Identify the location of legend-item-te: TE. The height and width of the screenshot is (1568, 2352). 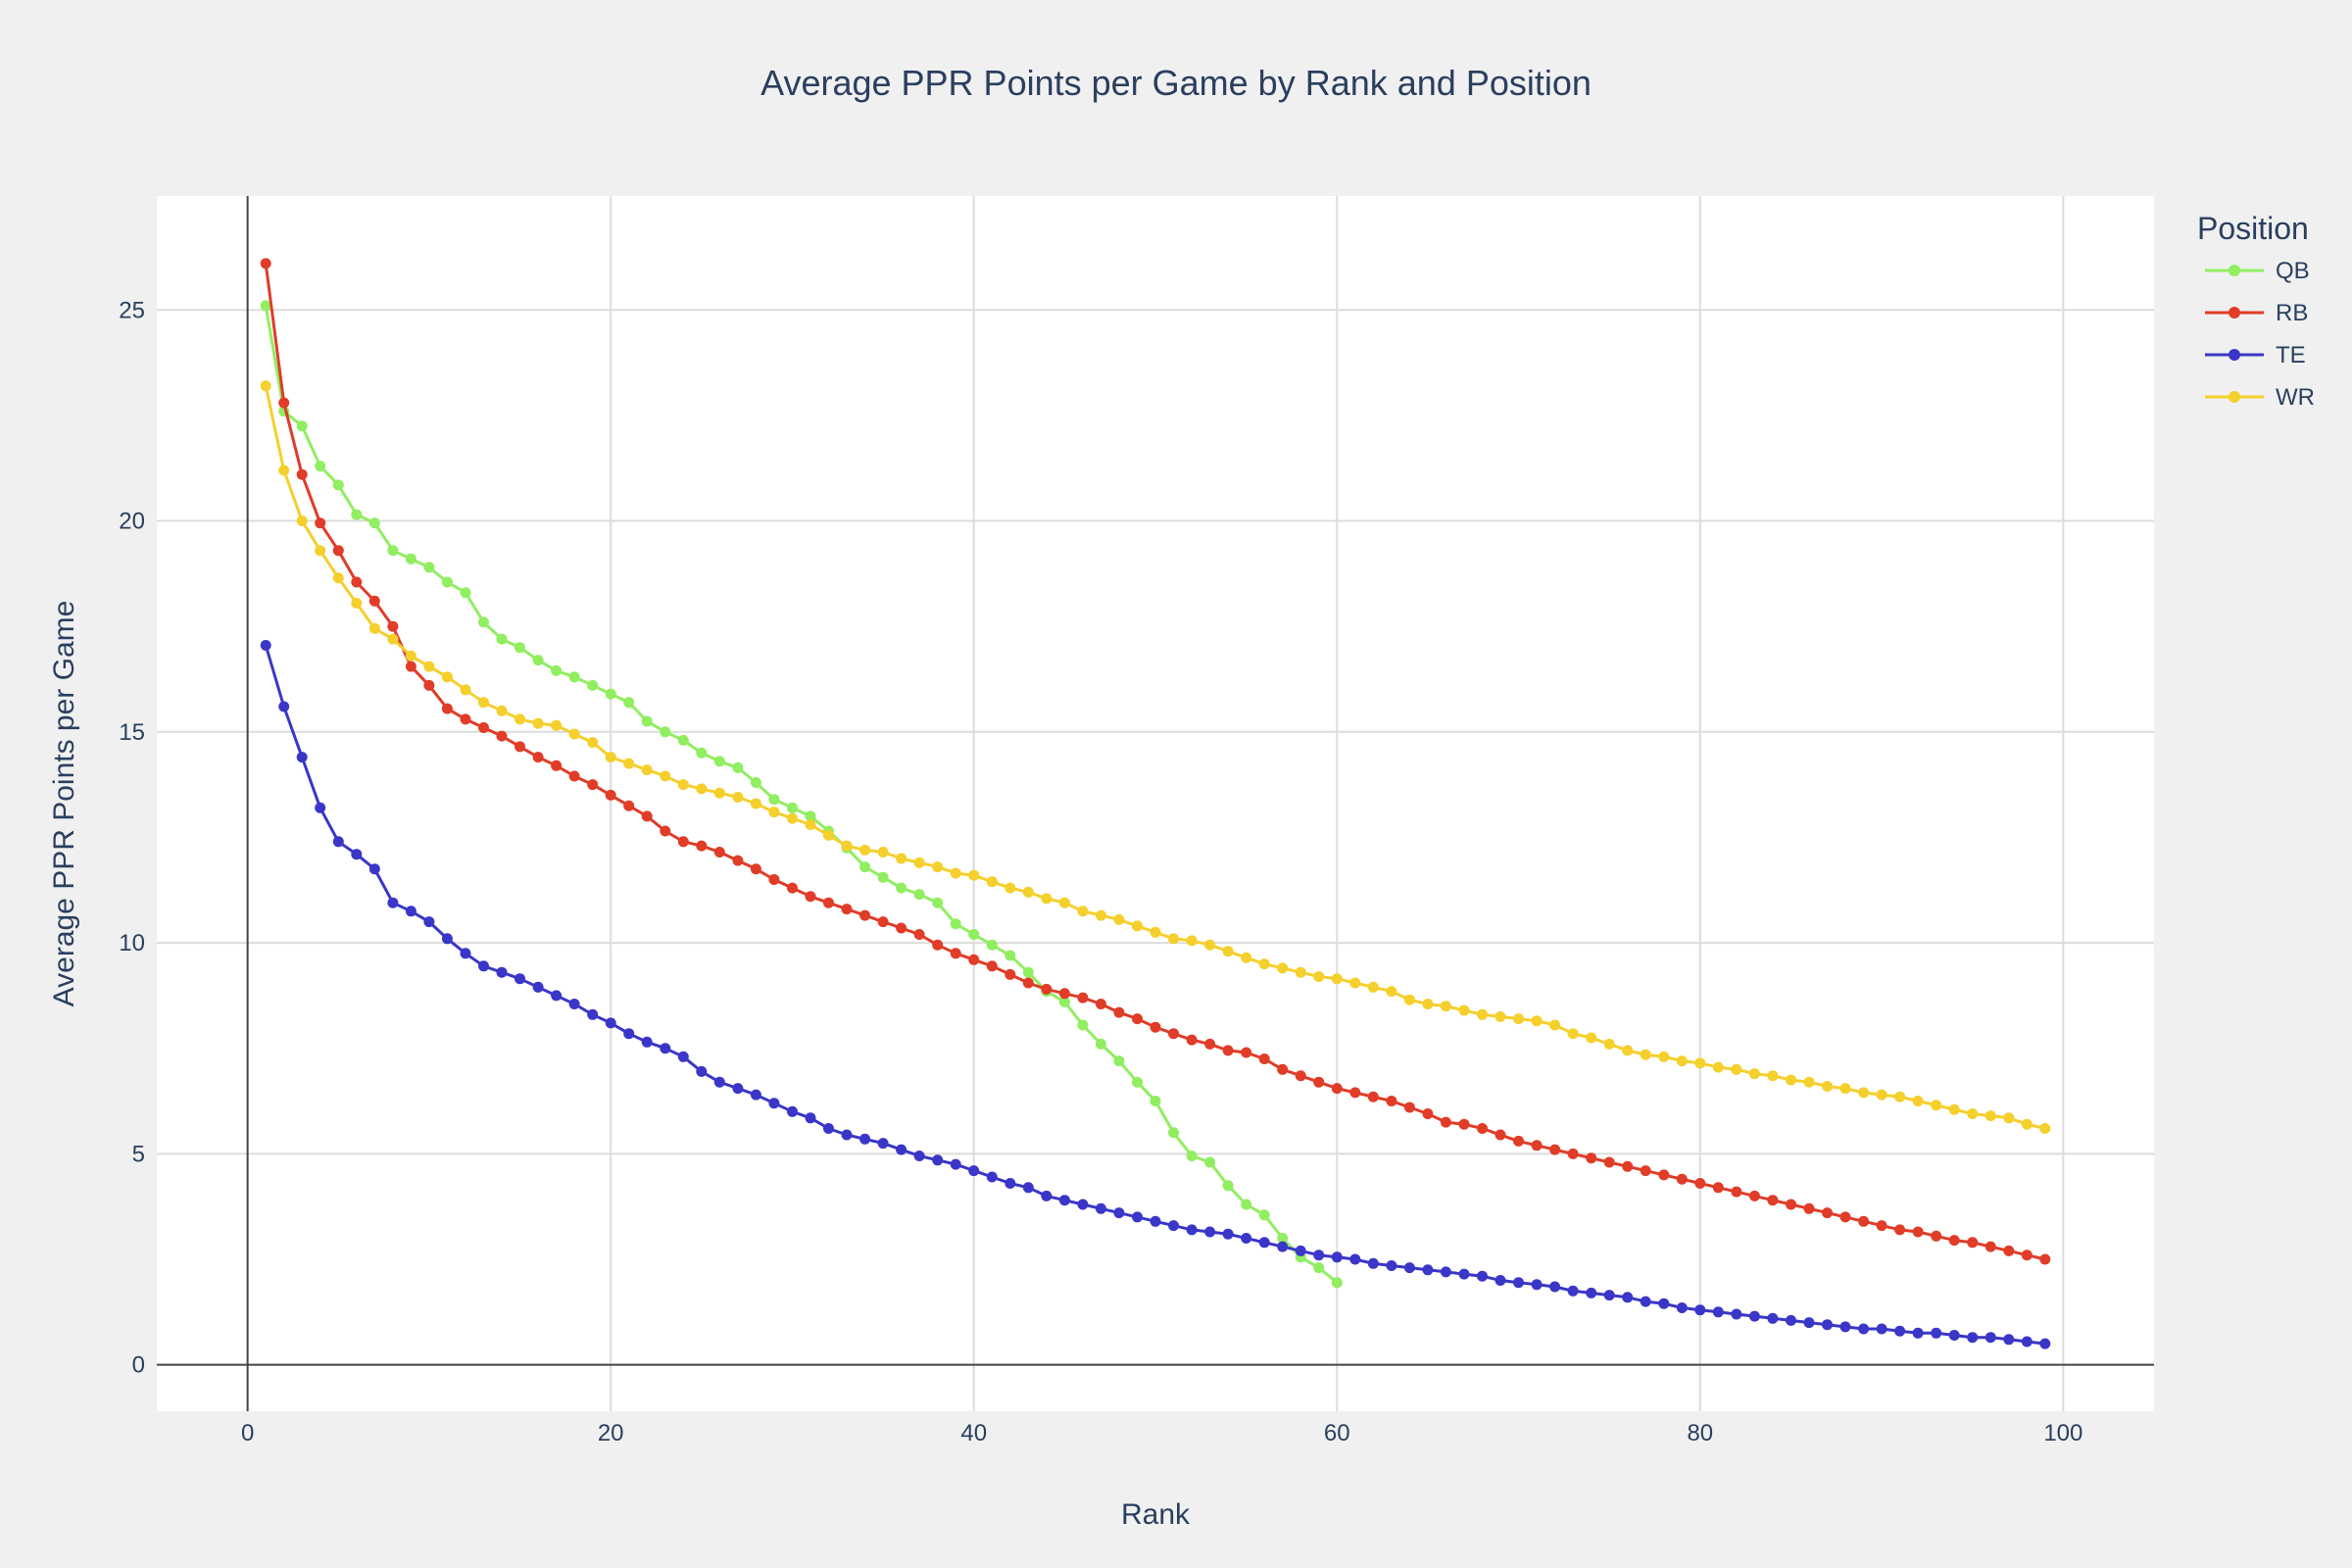
(2255, 355).